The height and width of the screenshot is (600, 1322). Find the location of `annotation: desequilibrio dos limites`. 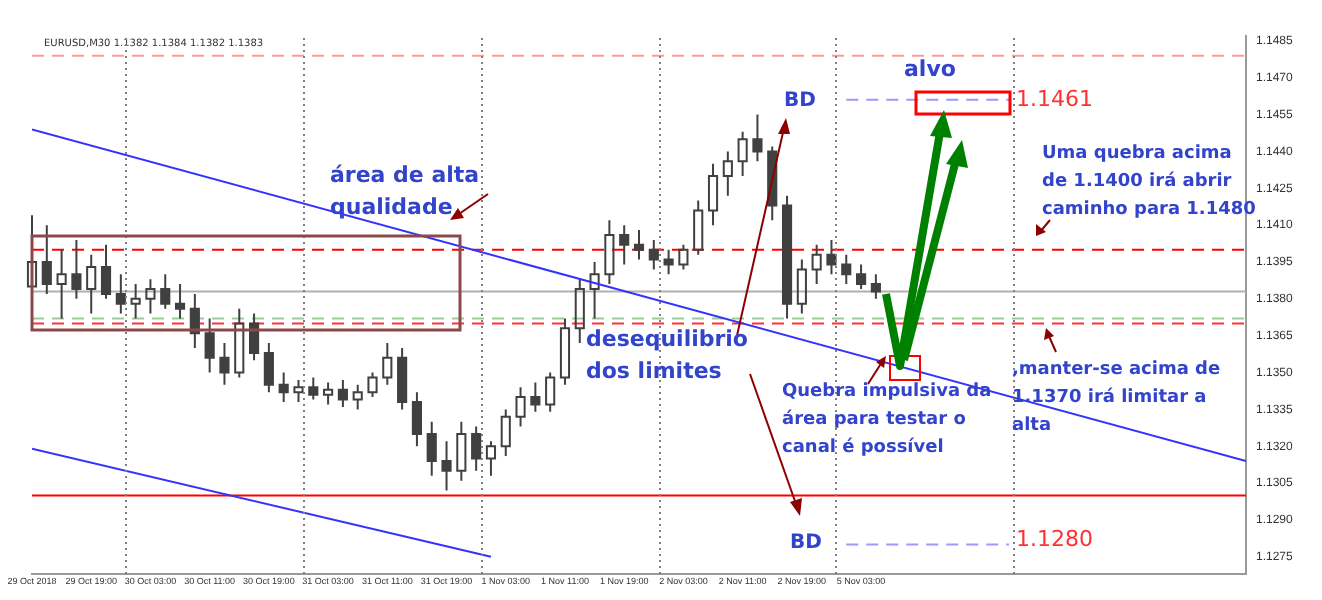

annotation: desequilibrio dos limites is located at coordinates (668, 356).